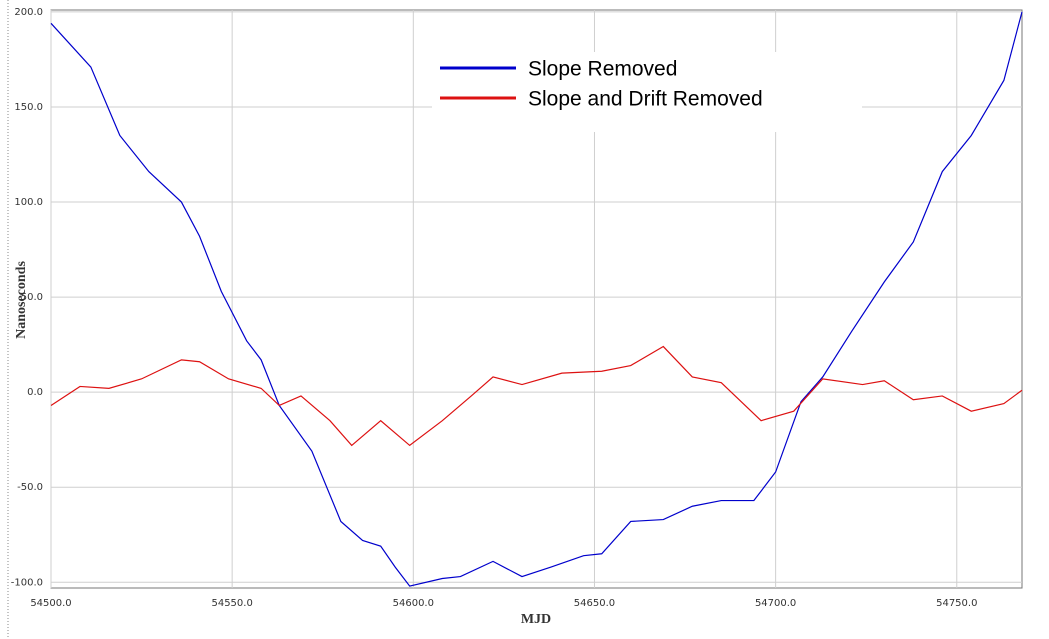 The width and height of the screenshot is (1049, 639). I want to click on y-axis-title: Nanoseconds, so click(21, 300).